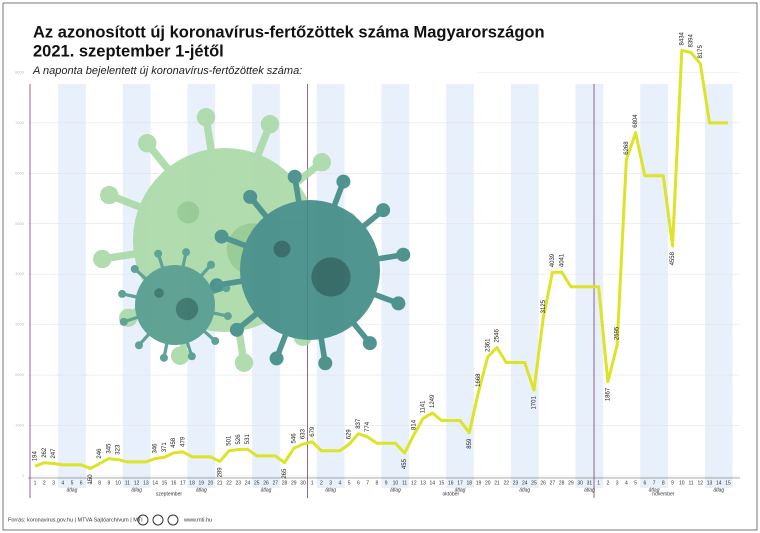 The height and width of the screenshot is (533, 760). Describe the element at coordinates (424, 407) in the screenshot. I see `value-label: 1141` at that location.